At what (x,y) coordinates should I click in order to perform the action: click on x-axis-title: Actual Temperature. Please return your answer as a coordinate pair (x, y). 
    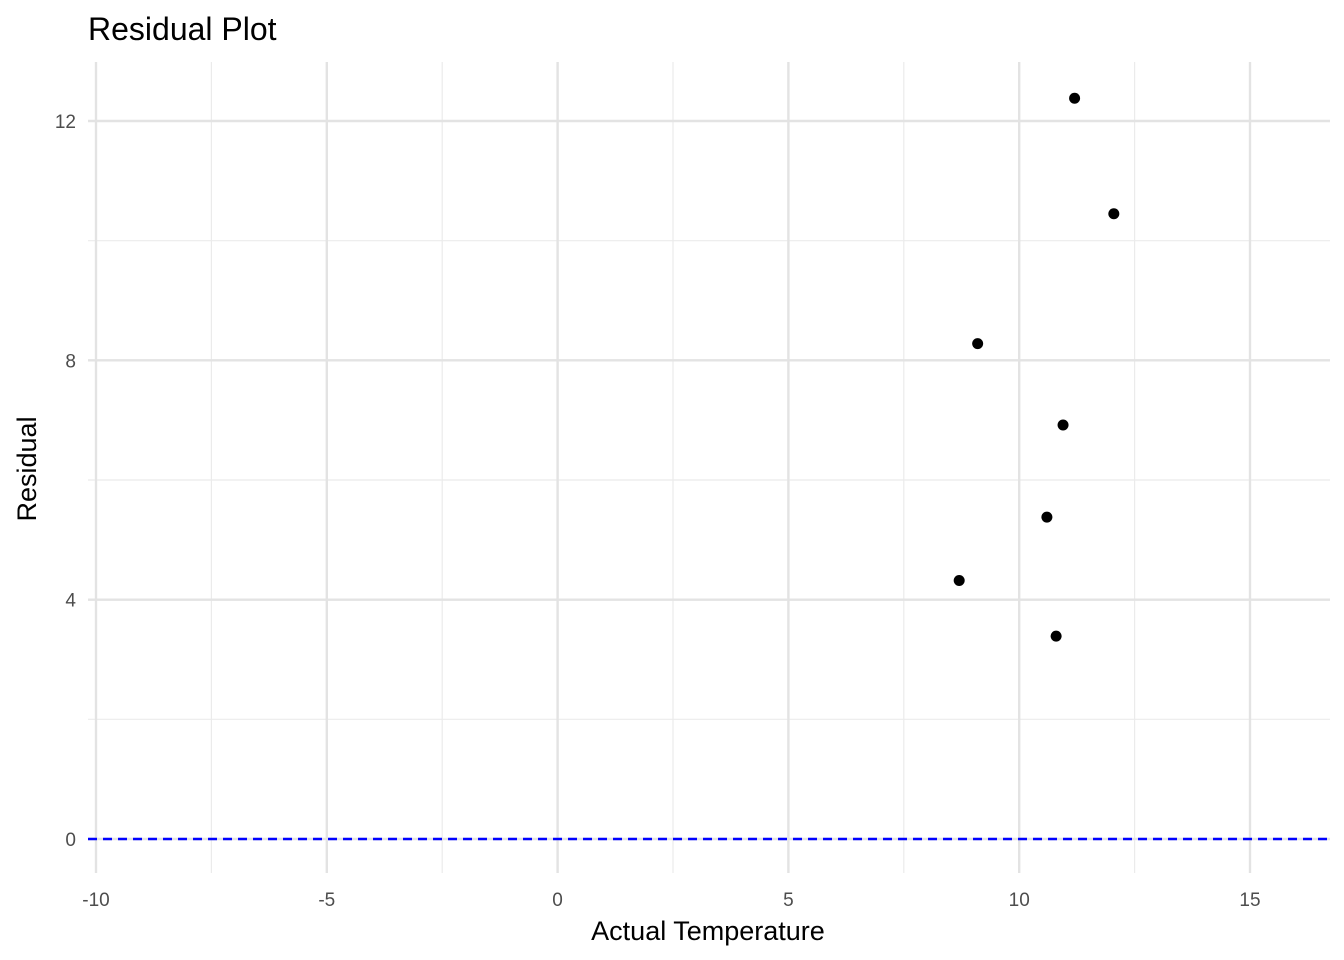
    Looking at the image, I should click on (708, 931).